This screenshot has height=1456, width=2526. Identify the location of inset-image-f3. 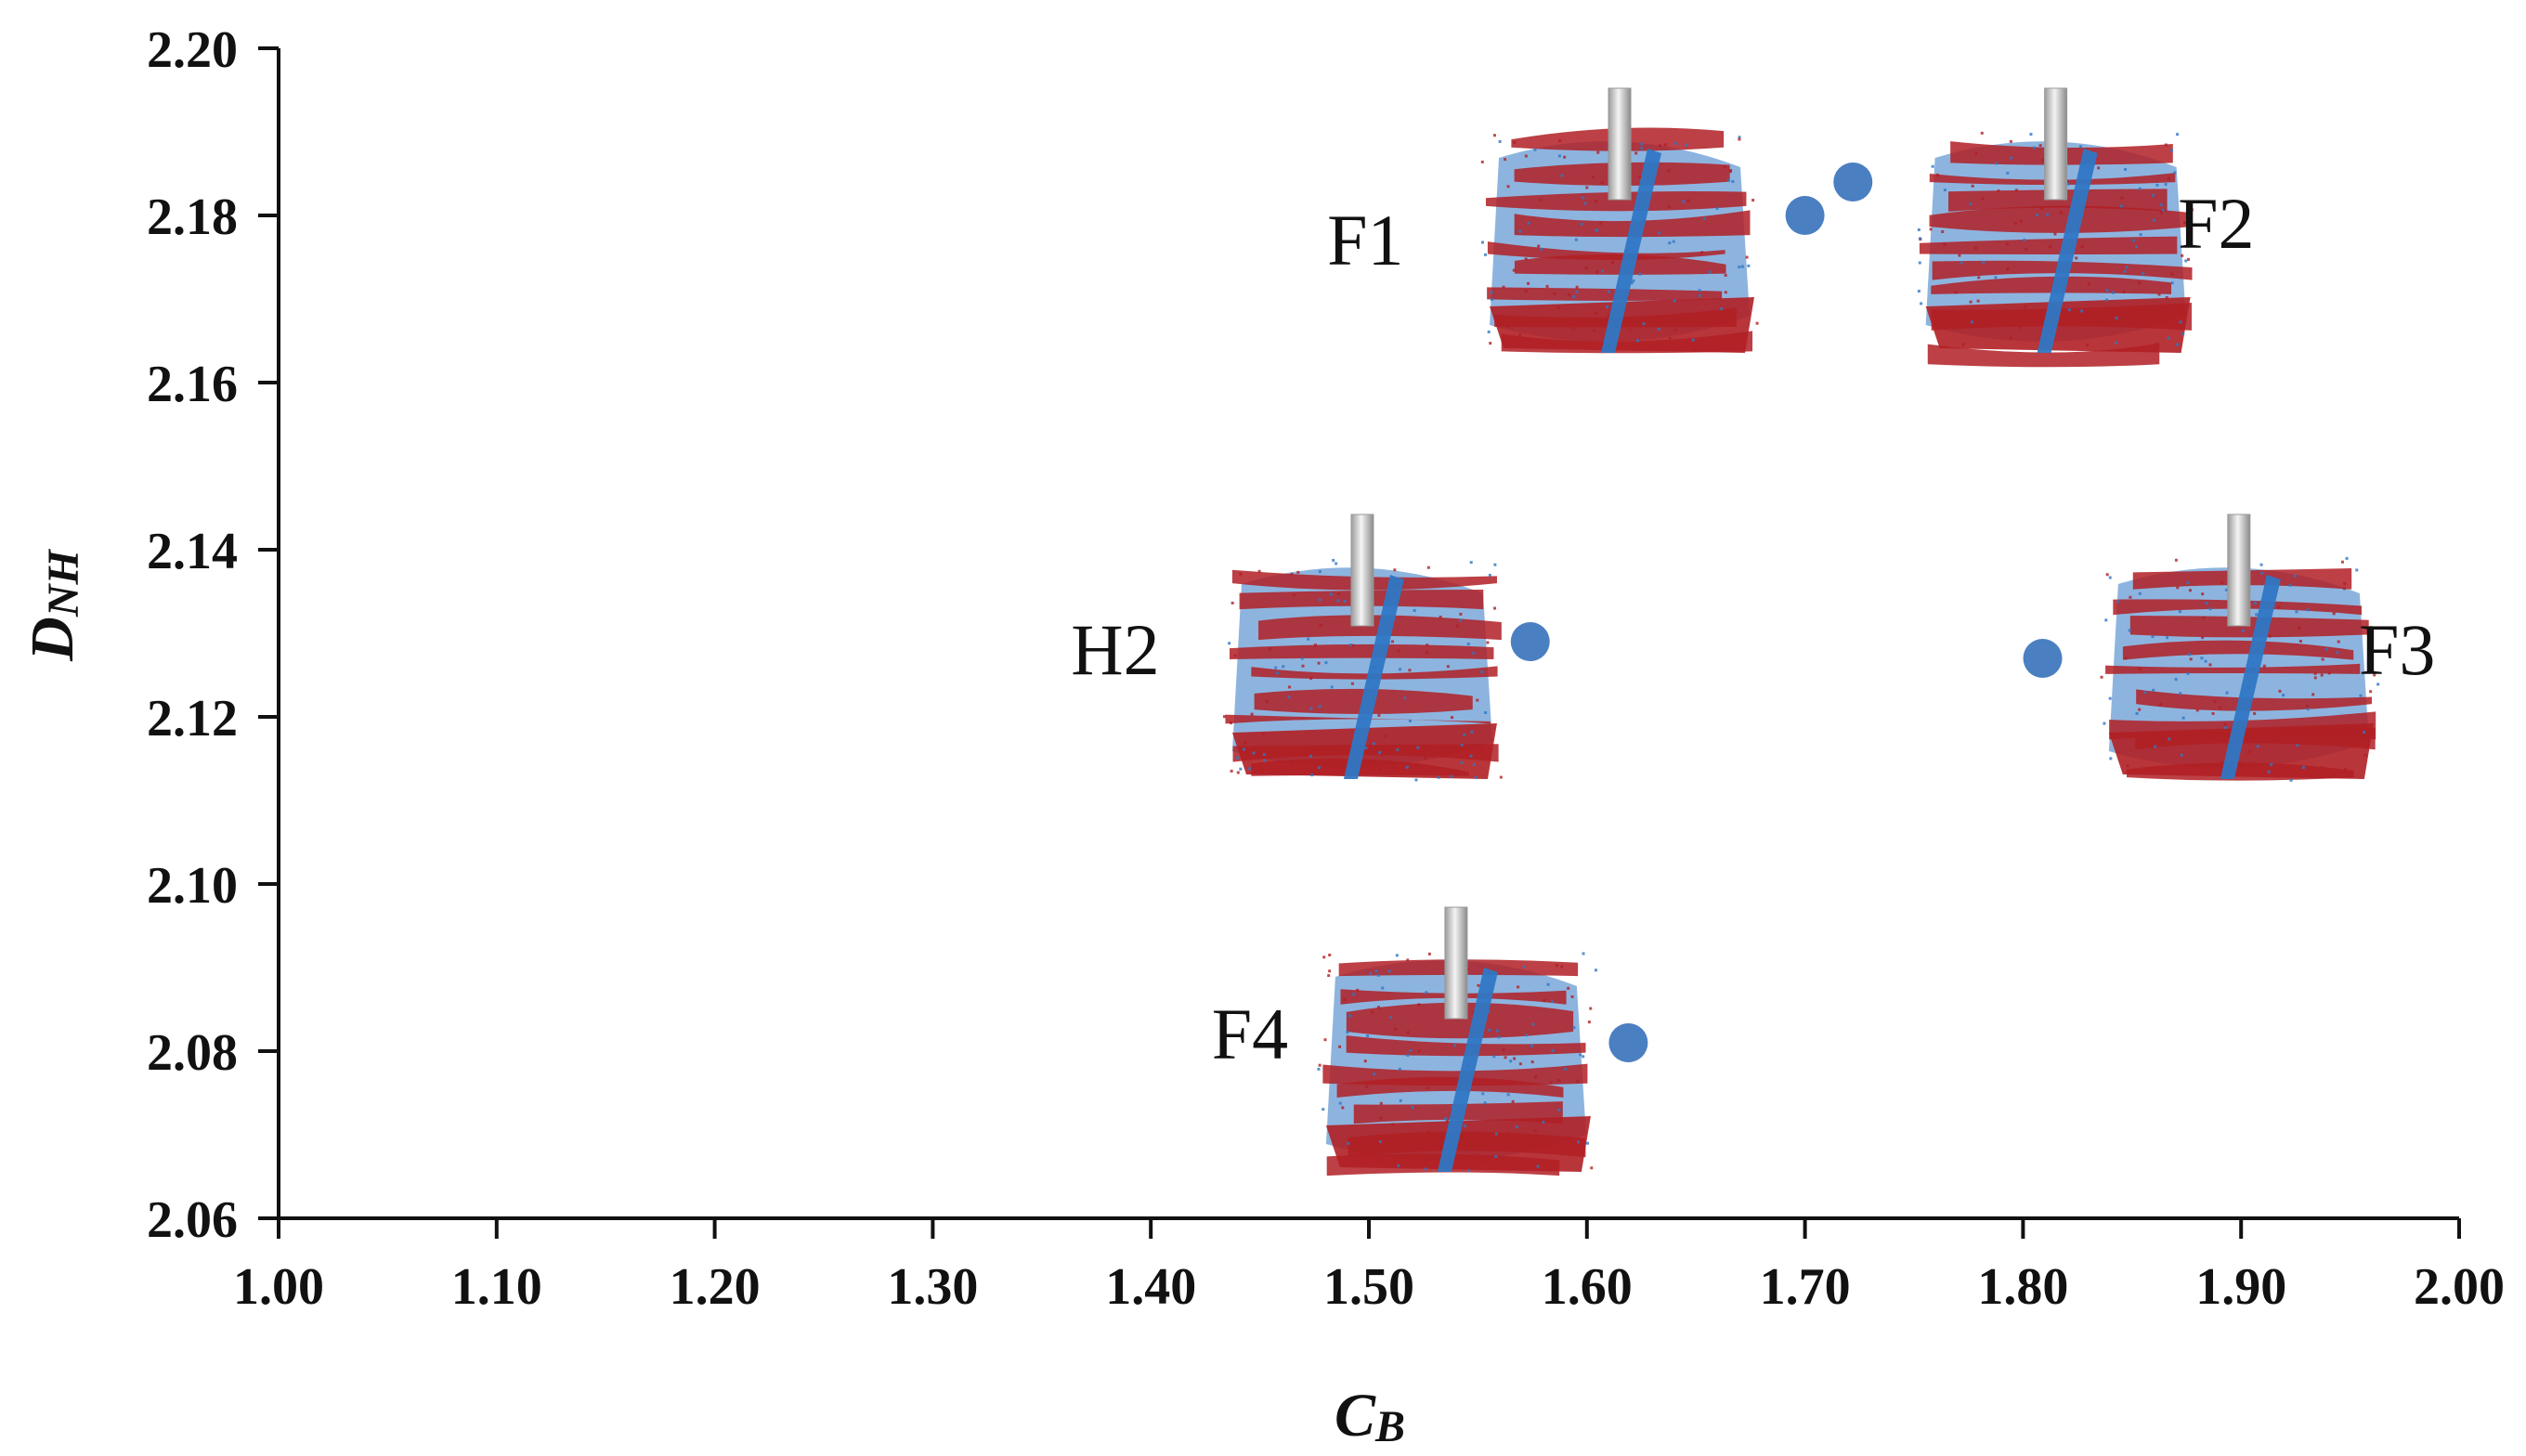
(2240, 648).